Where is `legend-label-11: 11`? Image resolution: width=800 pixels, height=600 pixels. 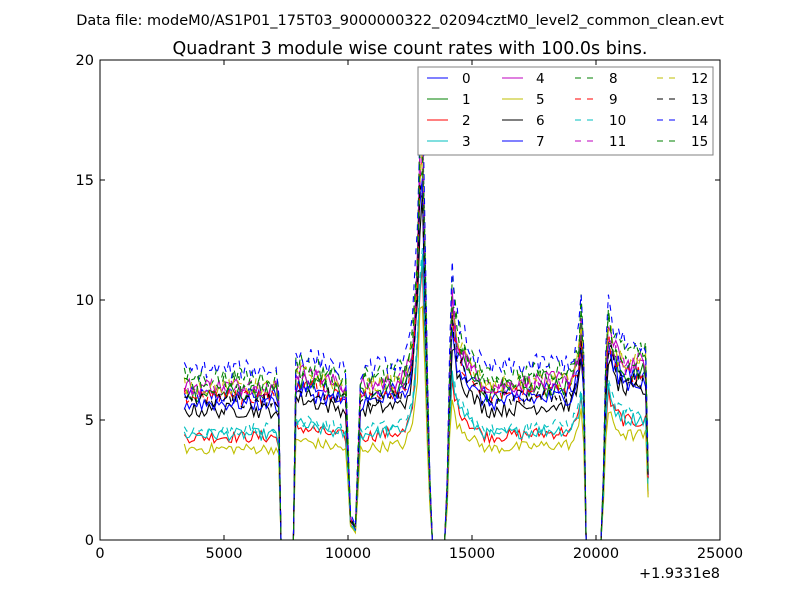 legend-label-11: 11 is located at coordinates (617, 142).